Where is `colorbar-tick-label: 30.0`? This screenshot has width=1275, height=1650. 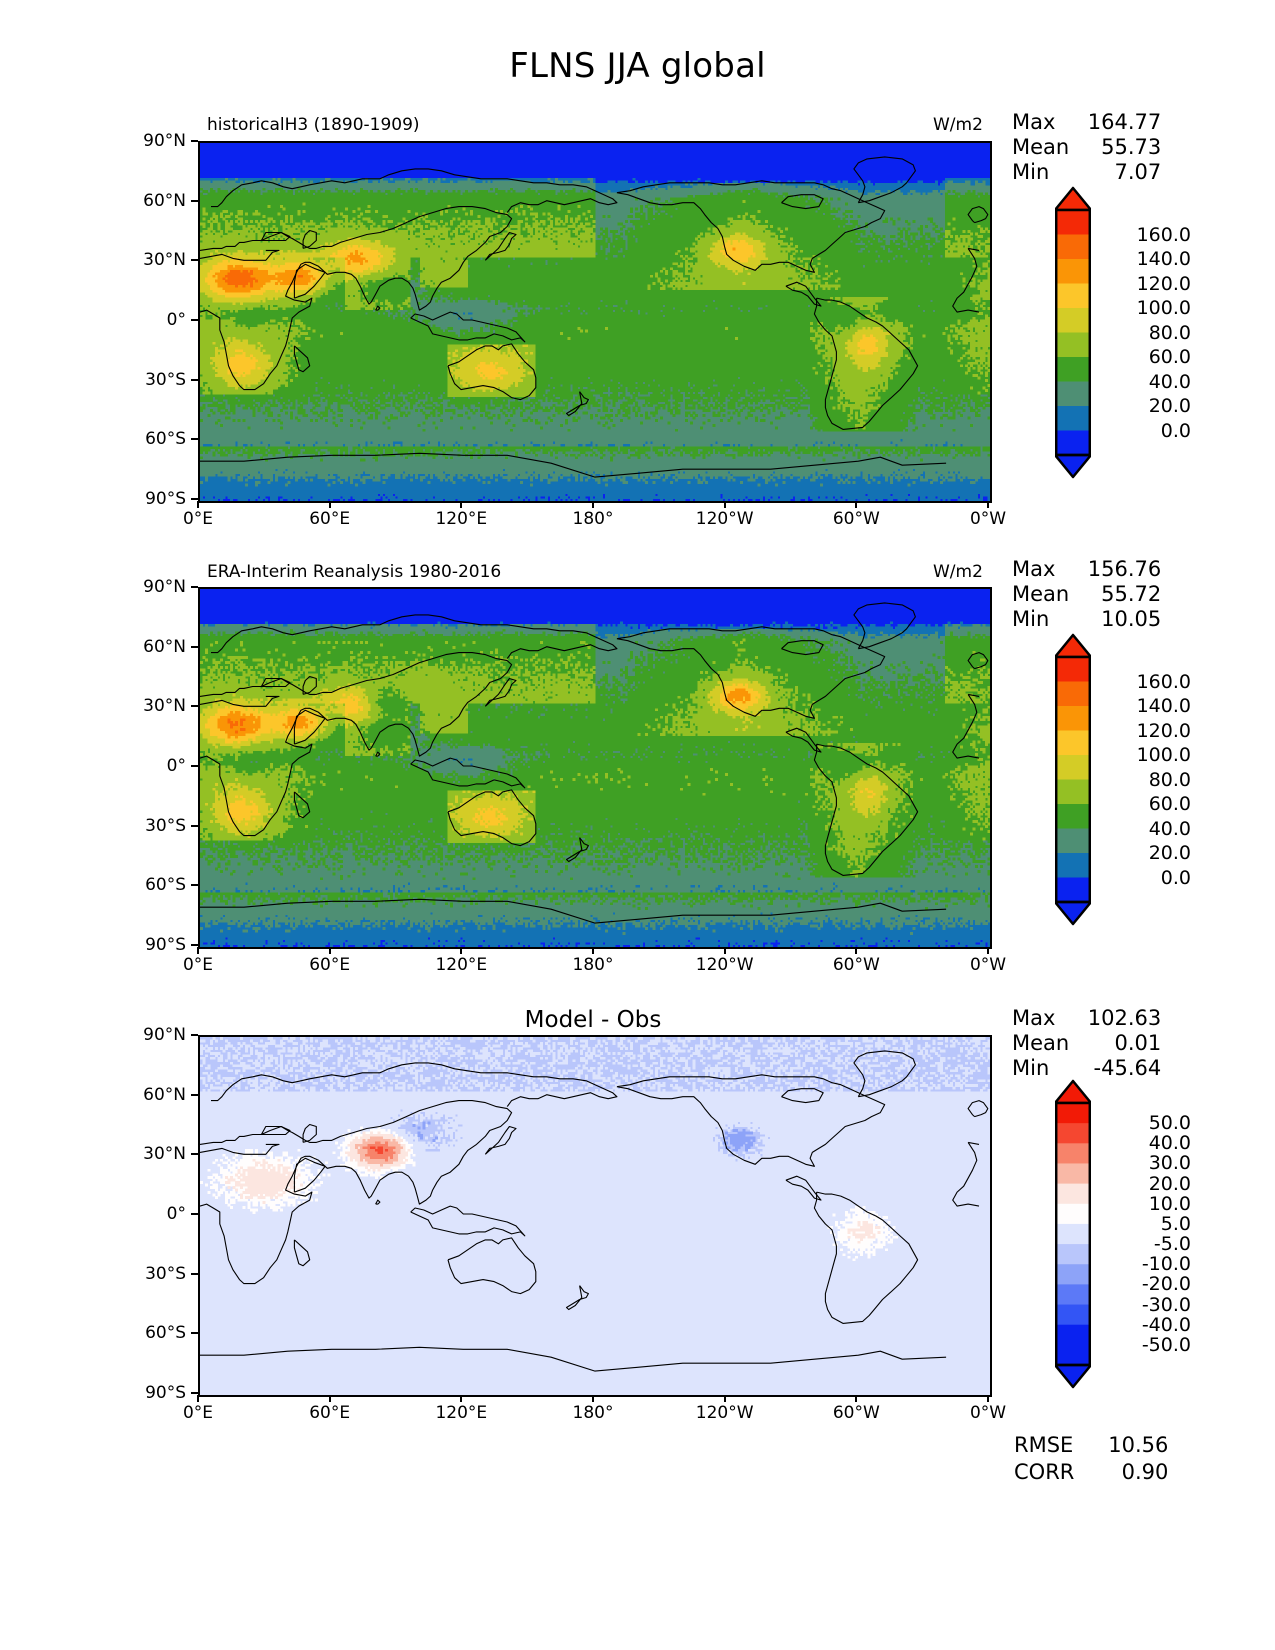
colorbar-tick-label: 30.0 is located at coordinates (1169, 1163).